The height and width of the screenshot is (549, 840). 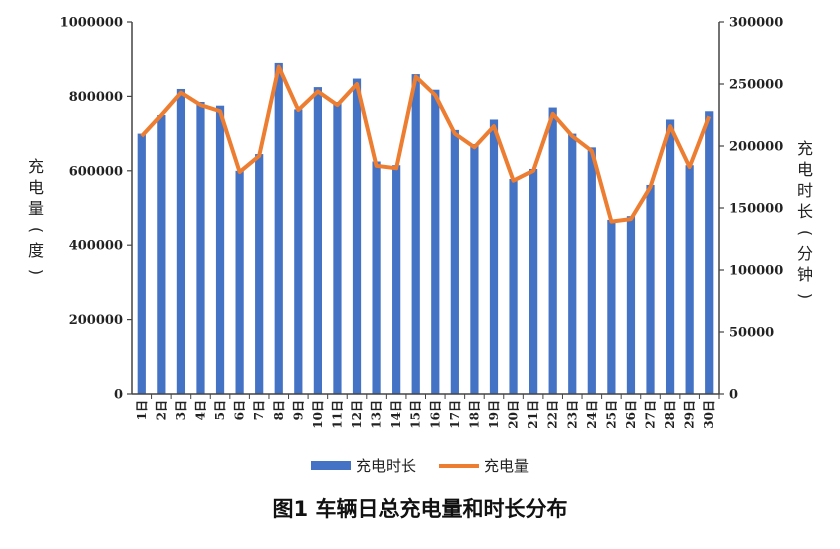 I want to click on x-tick-label: 26日, so click(x=631, y=414).